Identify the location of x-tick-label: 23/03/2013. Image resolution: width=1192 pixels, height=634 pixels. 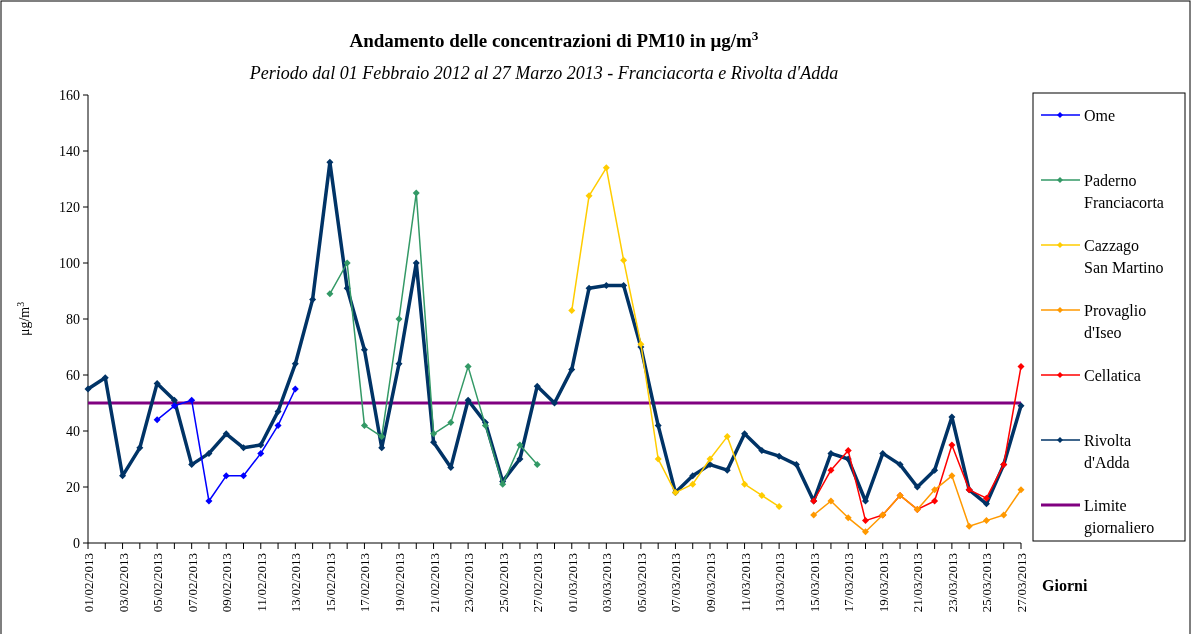
(952, 583).